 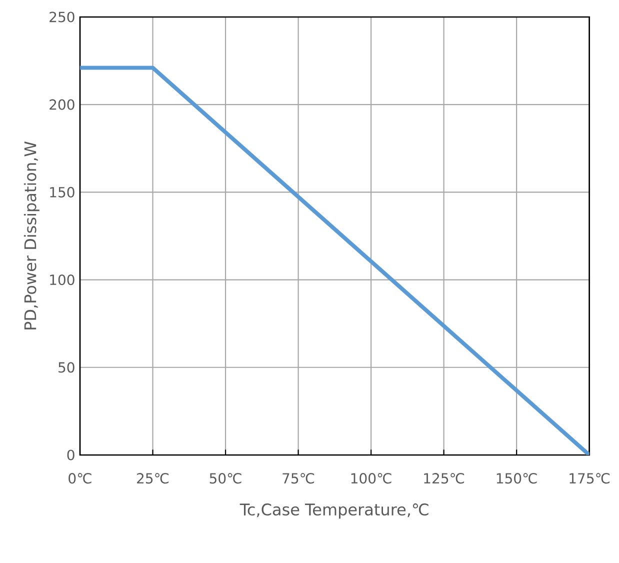 I want to click on x-tick-label: 150℃, so click(x=516, y=478).